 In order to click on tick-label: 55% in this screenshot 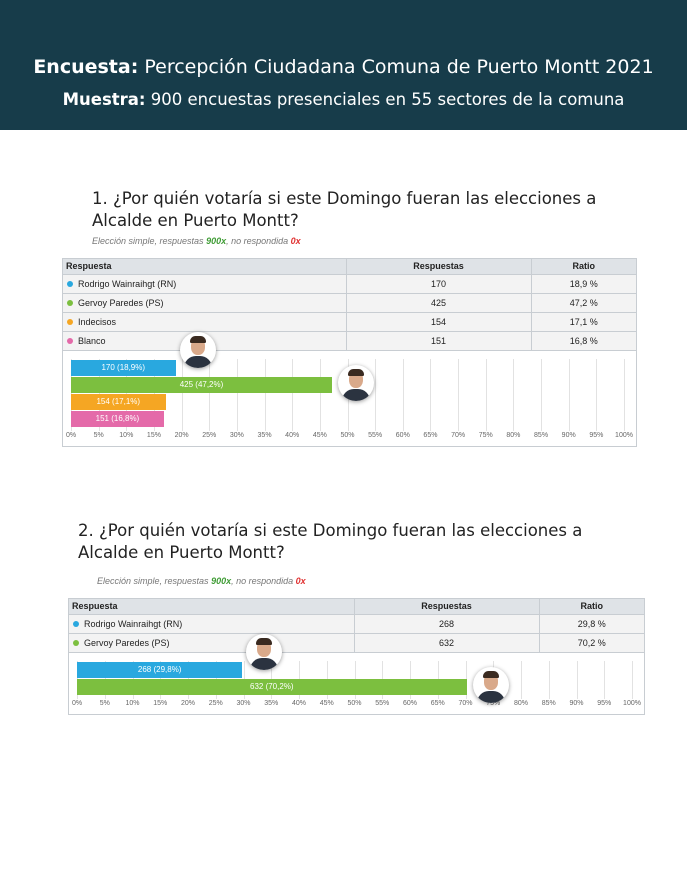, I will do `click(382, 703)`.